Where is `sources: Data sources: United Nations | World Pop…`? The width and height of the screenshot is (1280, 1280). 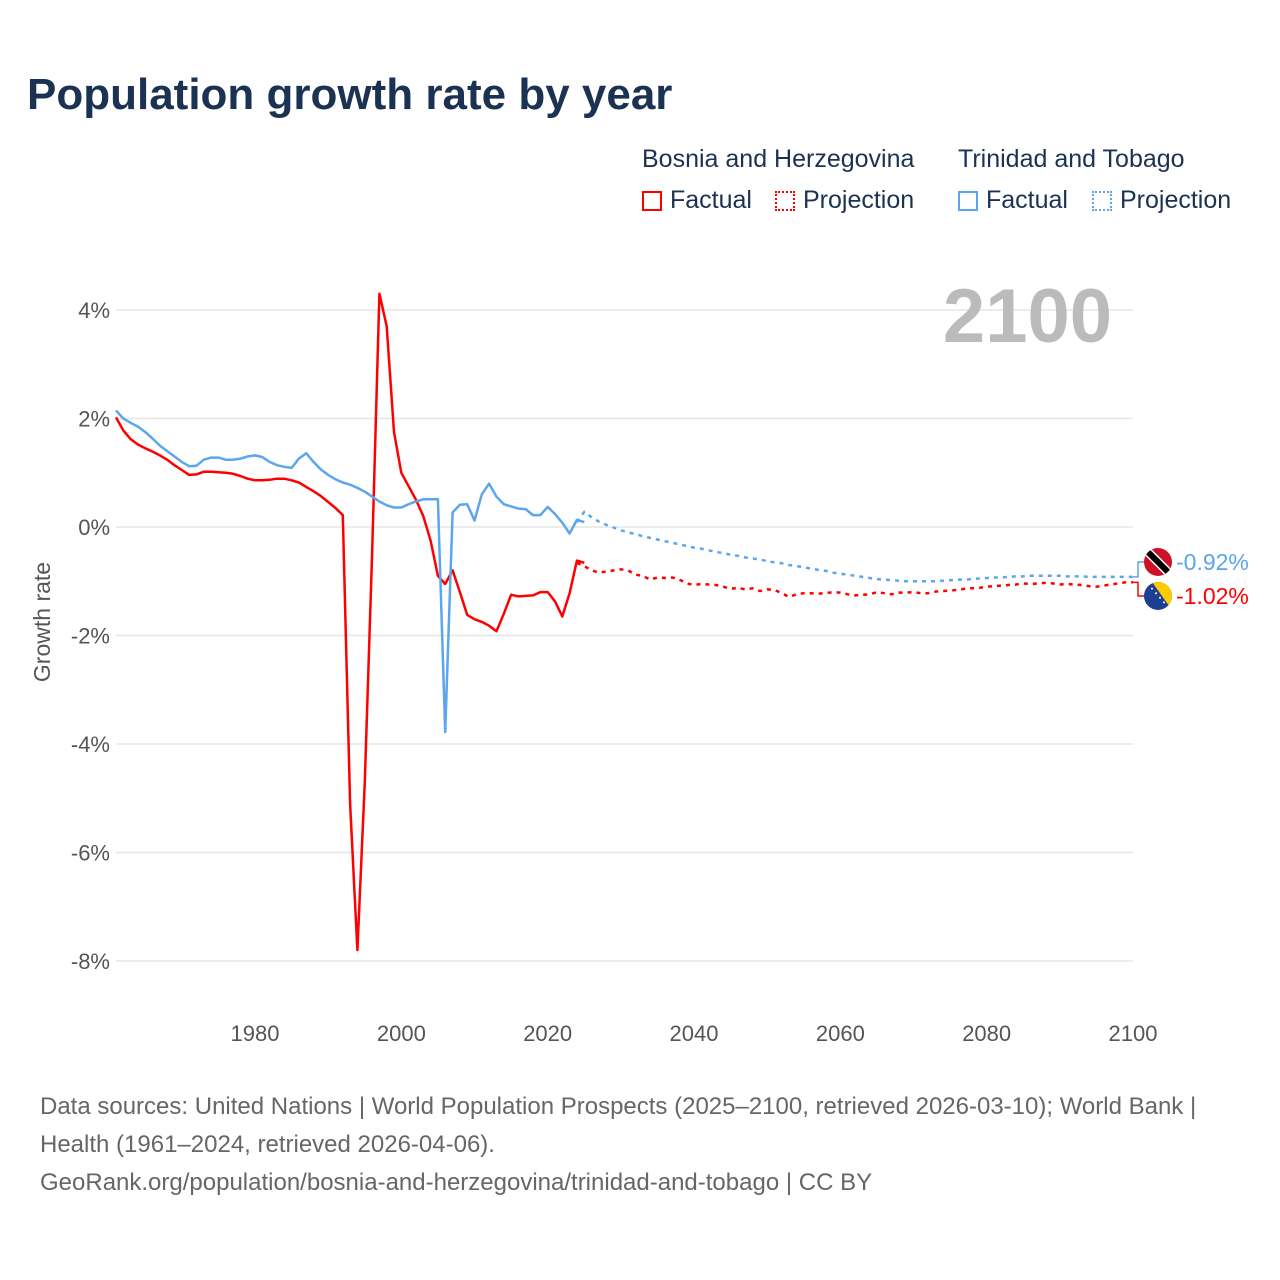 sources: Data sources: United Nations | World Pop… is located at coordinates (618, 1125).